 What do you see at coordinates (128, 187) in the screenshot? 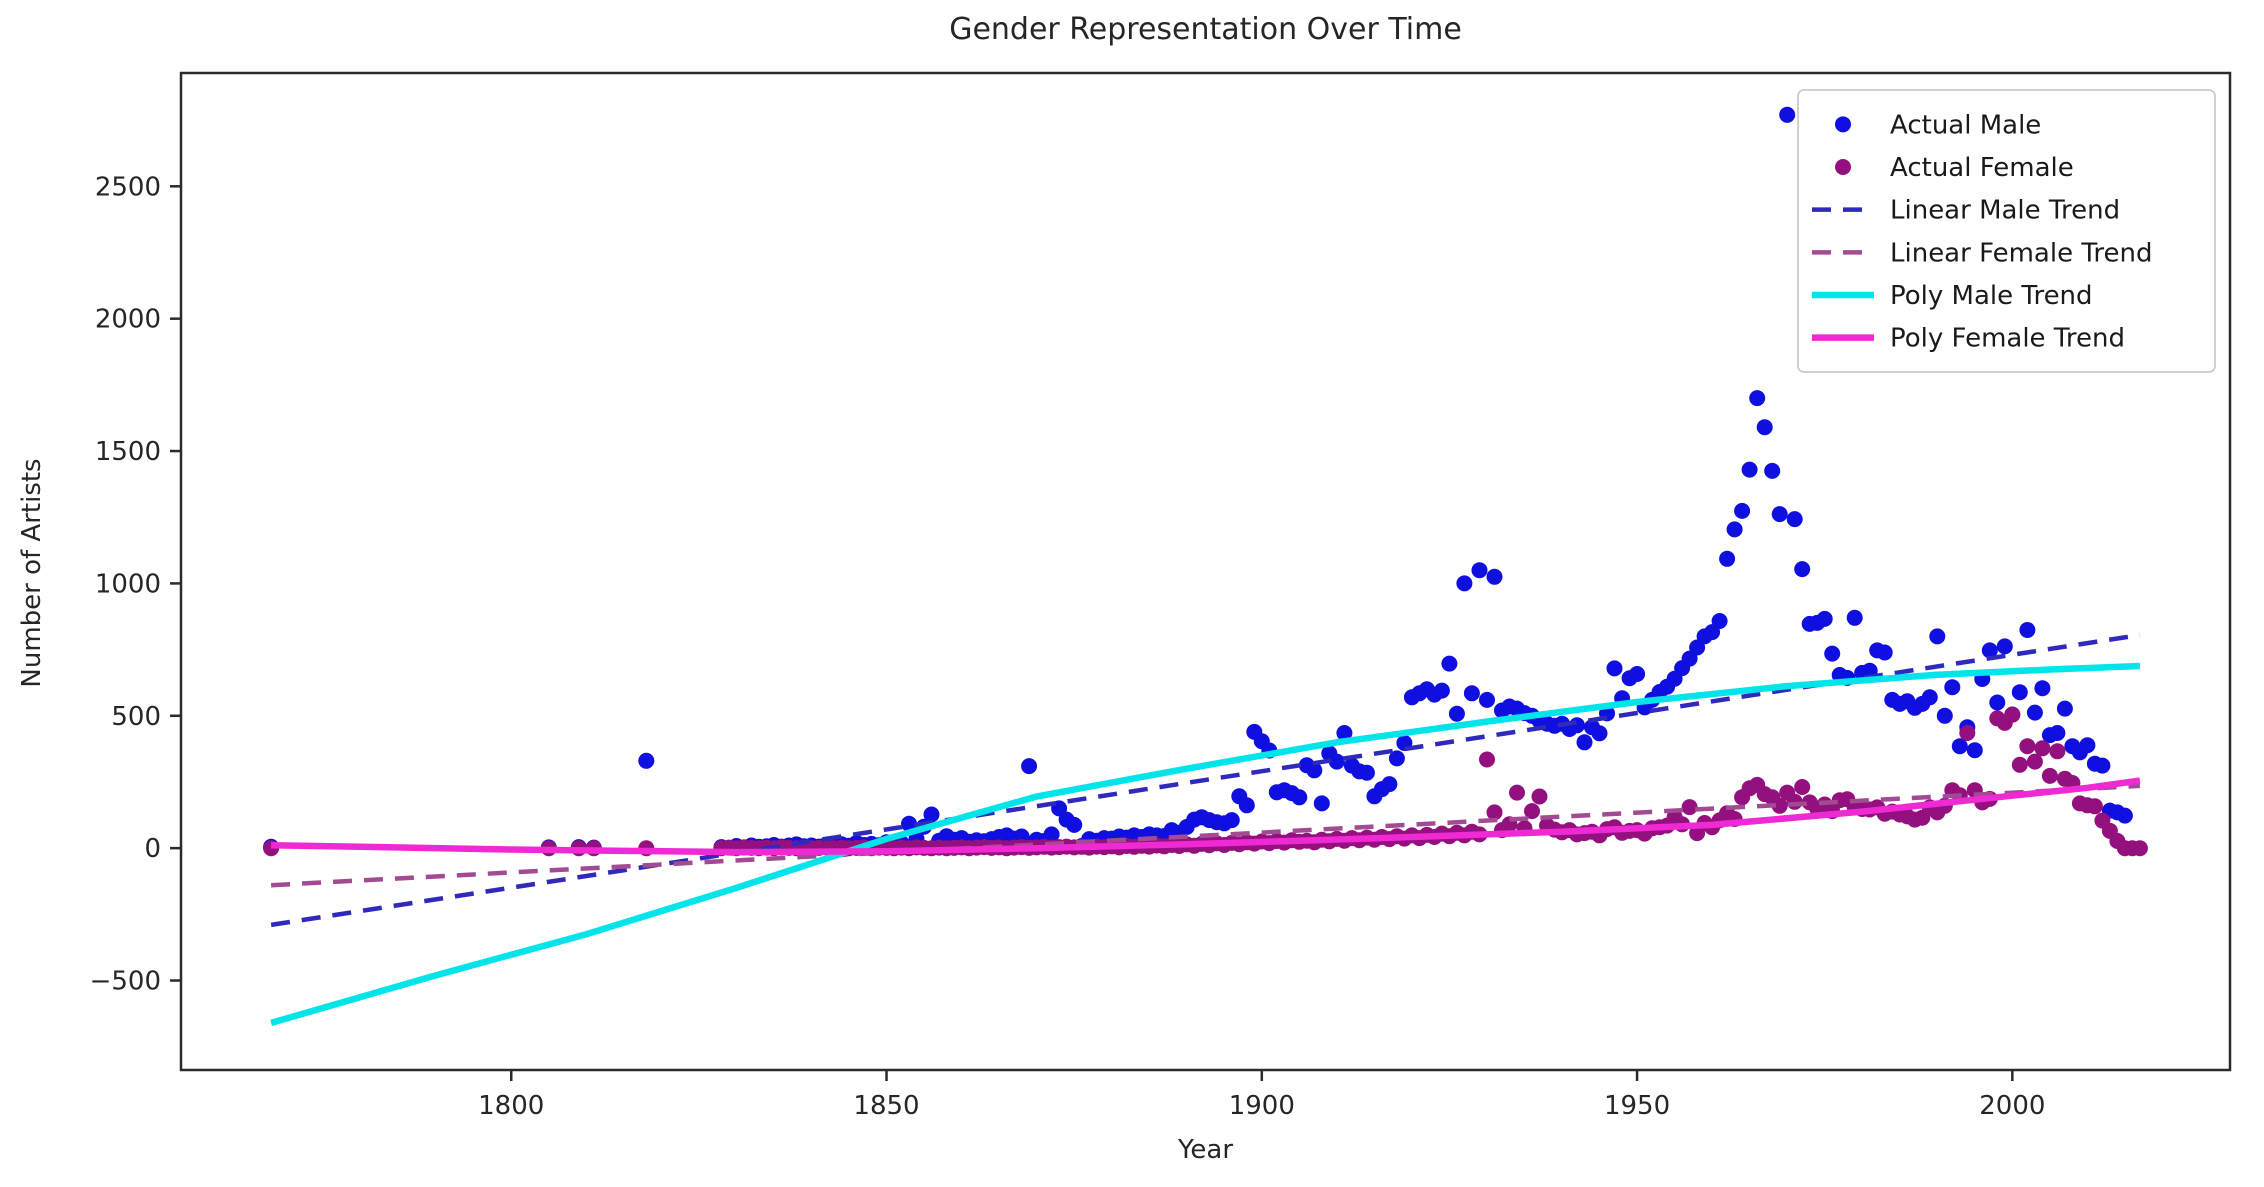
I see `y-tick-label: 2500` at bounding box center [128, 187].